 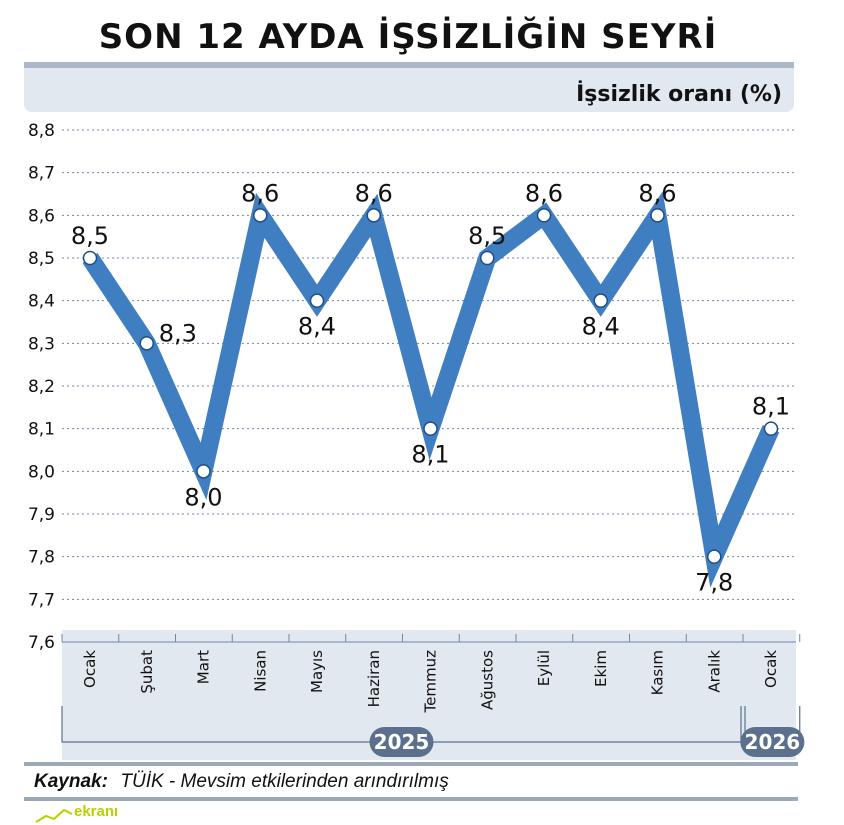 I want to click on unit-header-top-border, so click(x=409, y=65).